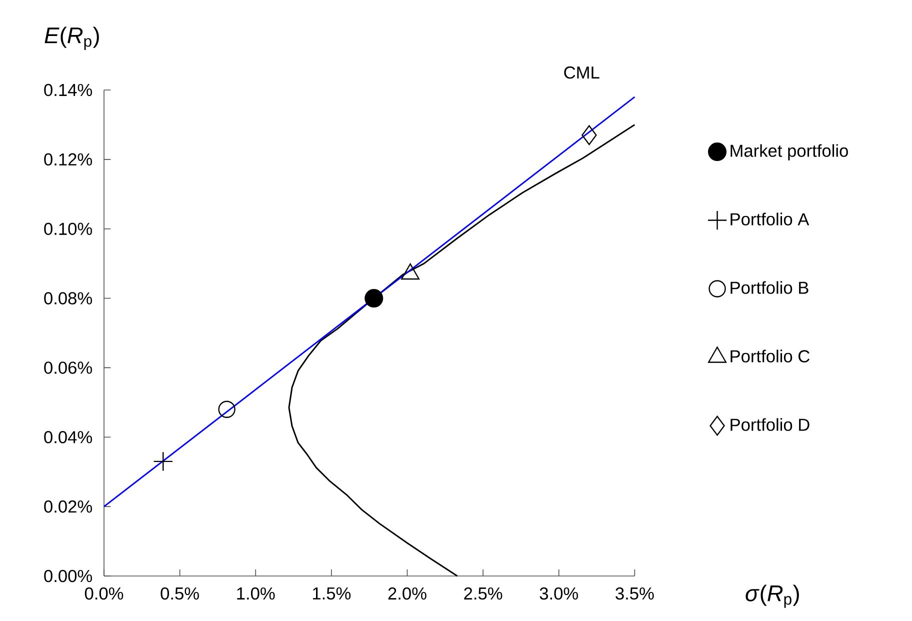 The height and width of the screenshot is (621, 912). Describe the element at coordinates (483, 593) in the screenshot. I see `x-tick-label: 2.5%` at that location.